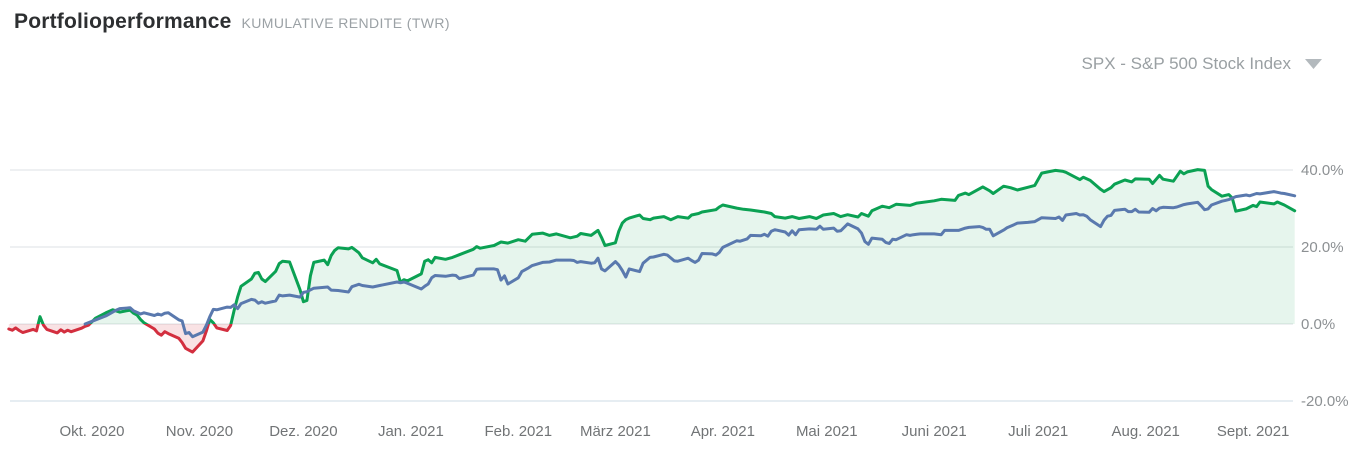 This screenshot has width=1354, height=458. I want to click on benchmark-label: SPX - S&P 500 Stock Index, so click(1186, 63).